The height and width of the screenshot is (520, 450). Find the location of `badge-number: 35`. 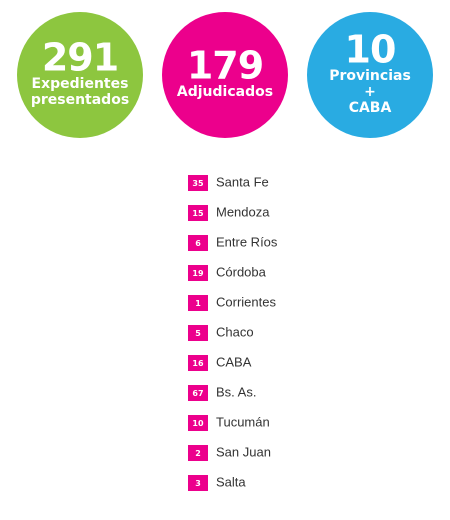

badge-number: 35 is located at coordinates (198, 183).